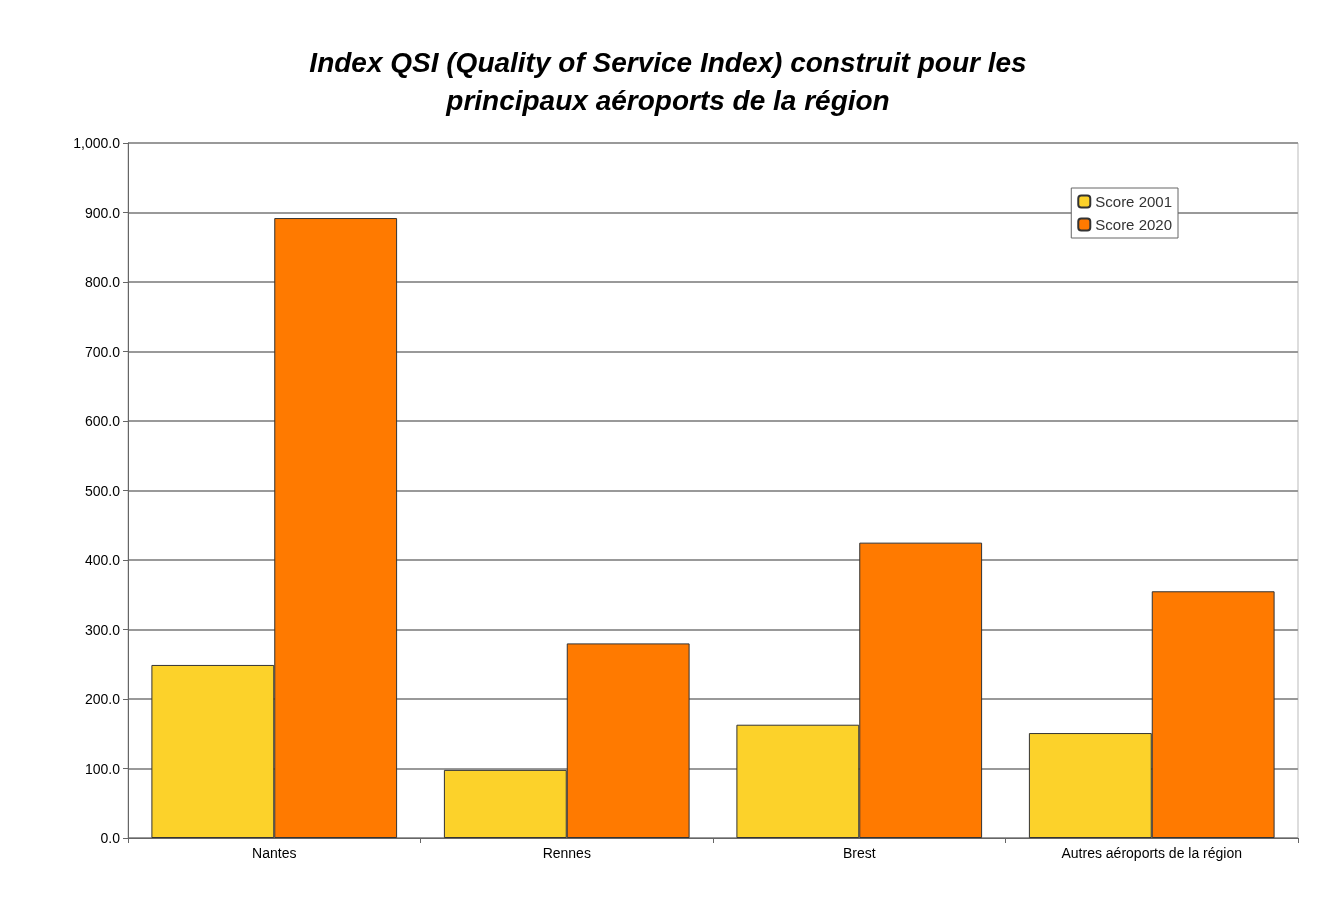  I want to click on legend-label: Score 2020, so click(1134, 224).